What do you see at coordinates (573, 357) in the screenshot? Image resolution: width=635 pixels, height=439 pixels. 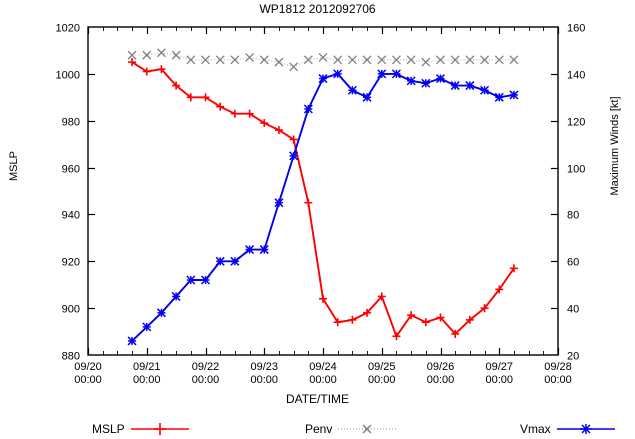 I see `svg-text: 20` at bounding box center [573, 357].